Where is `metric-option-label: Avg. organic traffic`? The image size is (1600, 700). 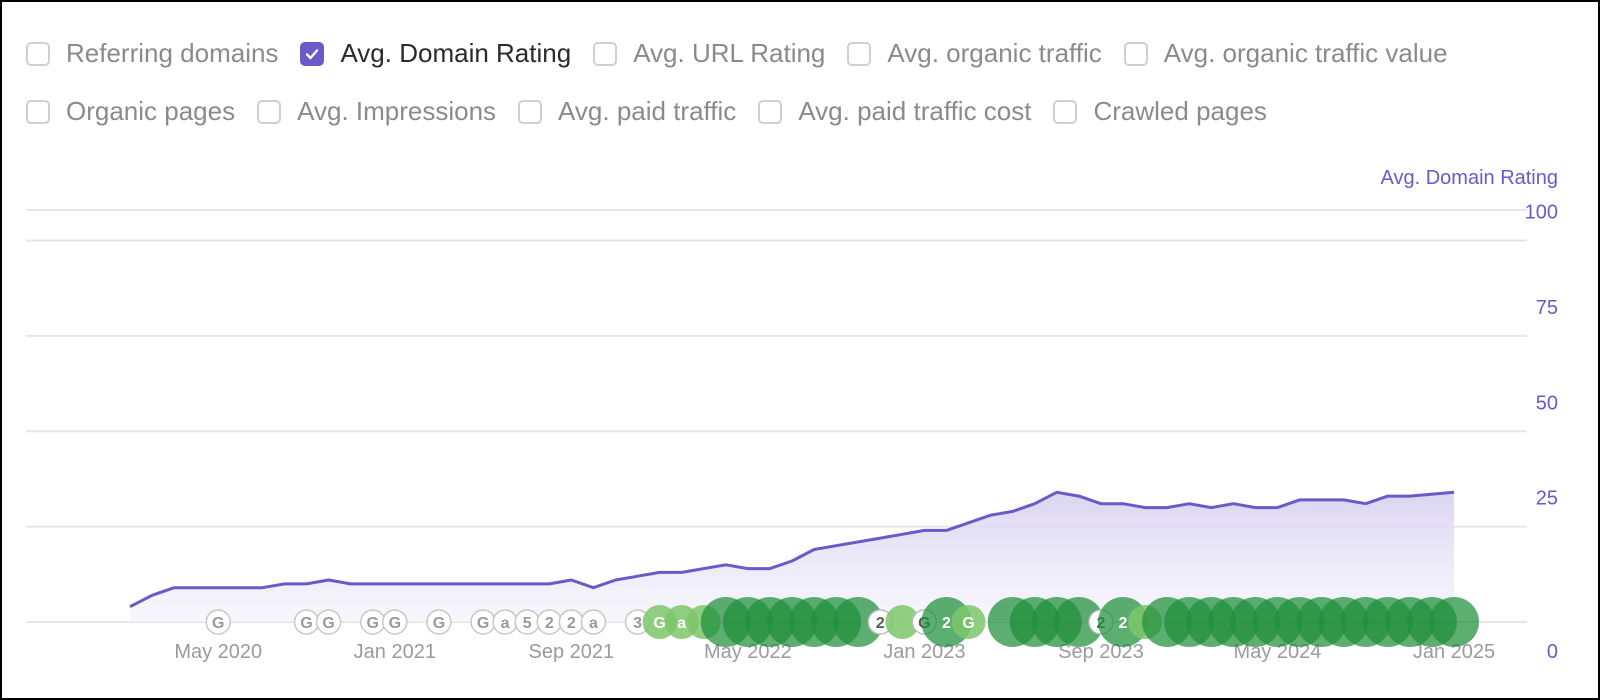 metric-option-label: Avg. organic traffic is located at coordinates (994, 53).